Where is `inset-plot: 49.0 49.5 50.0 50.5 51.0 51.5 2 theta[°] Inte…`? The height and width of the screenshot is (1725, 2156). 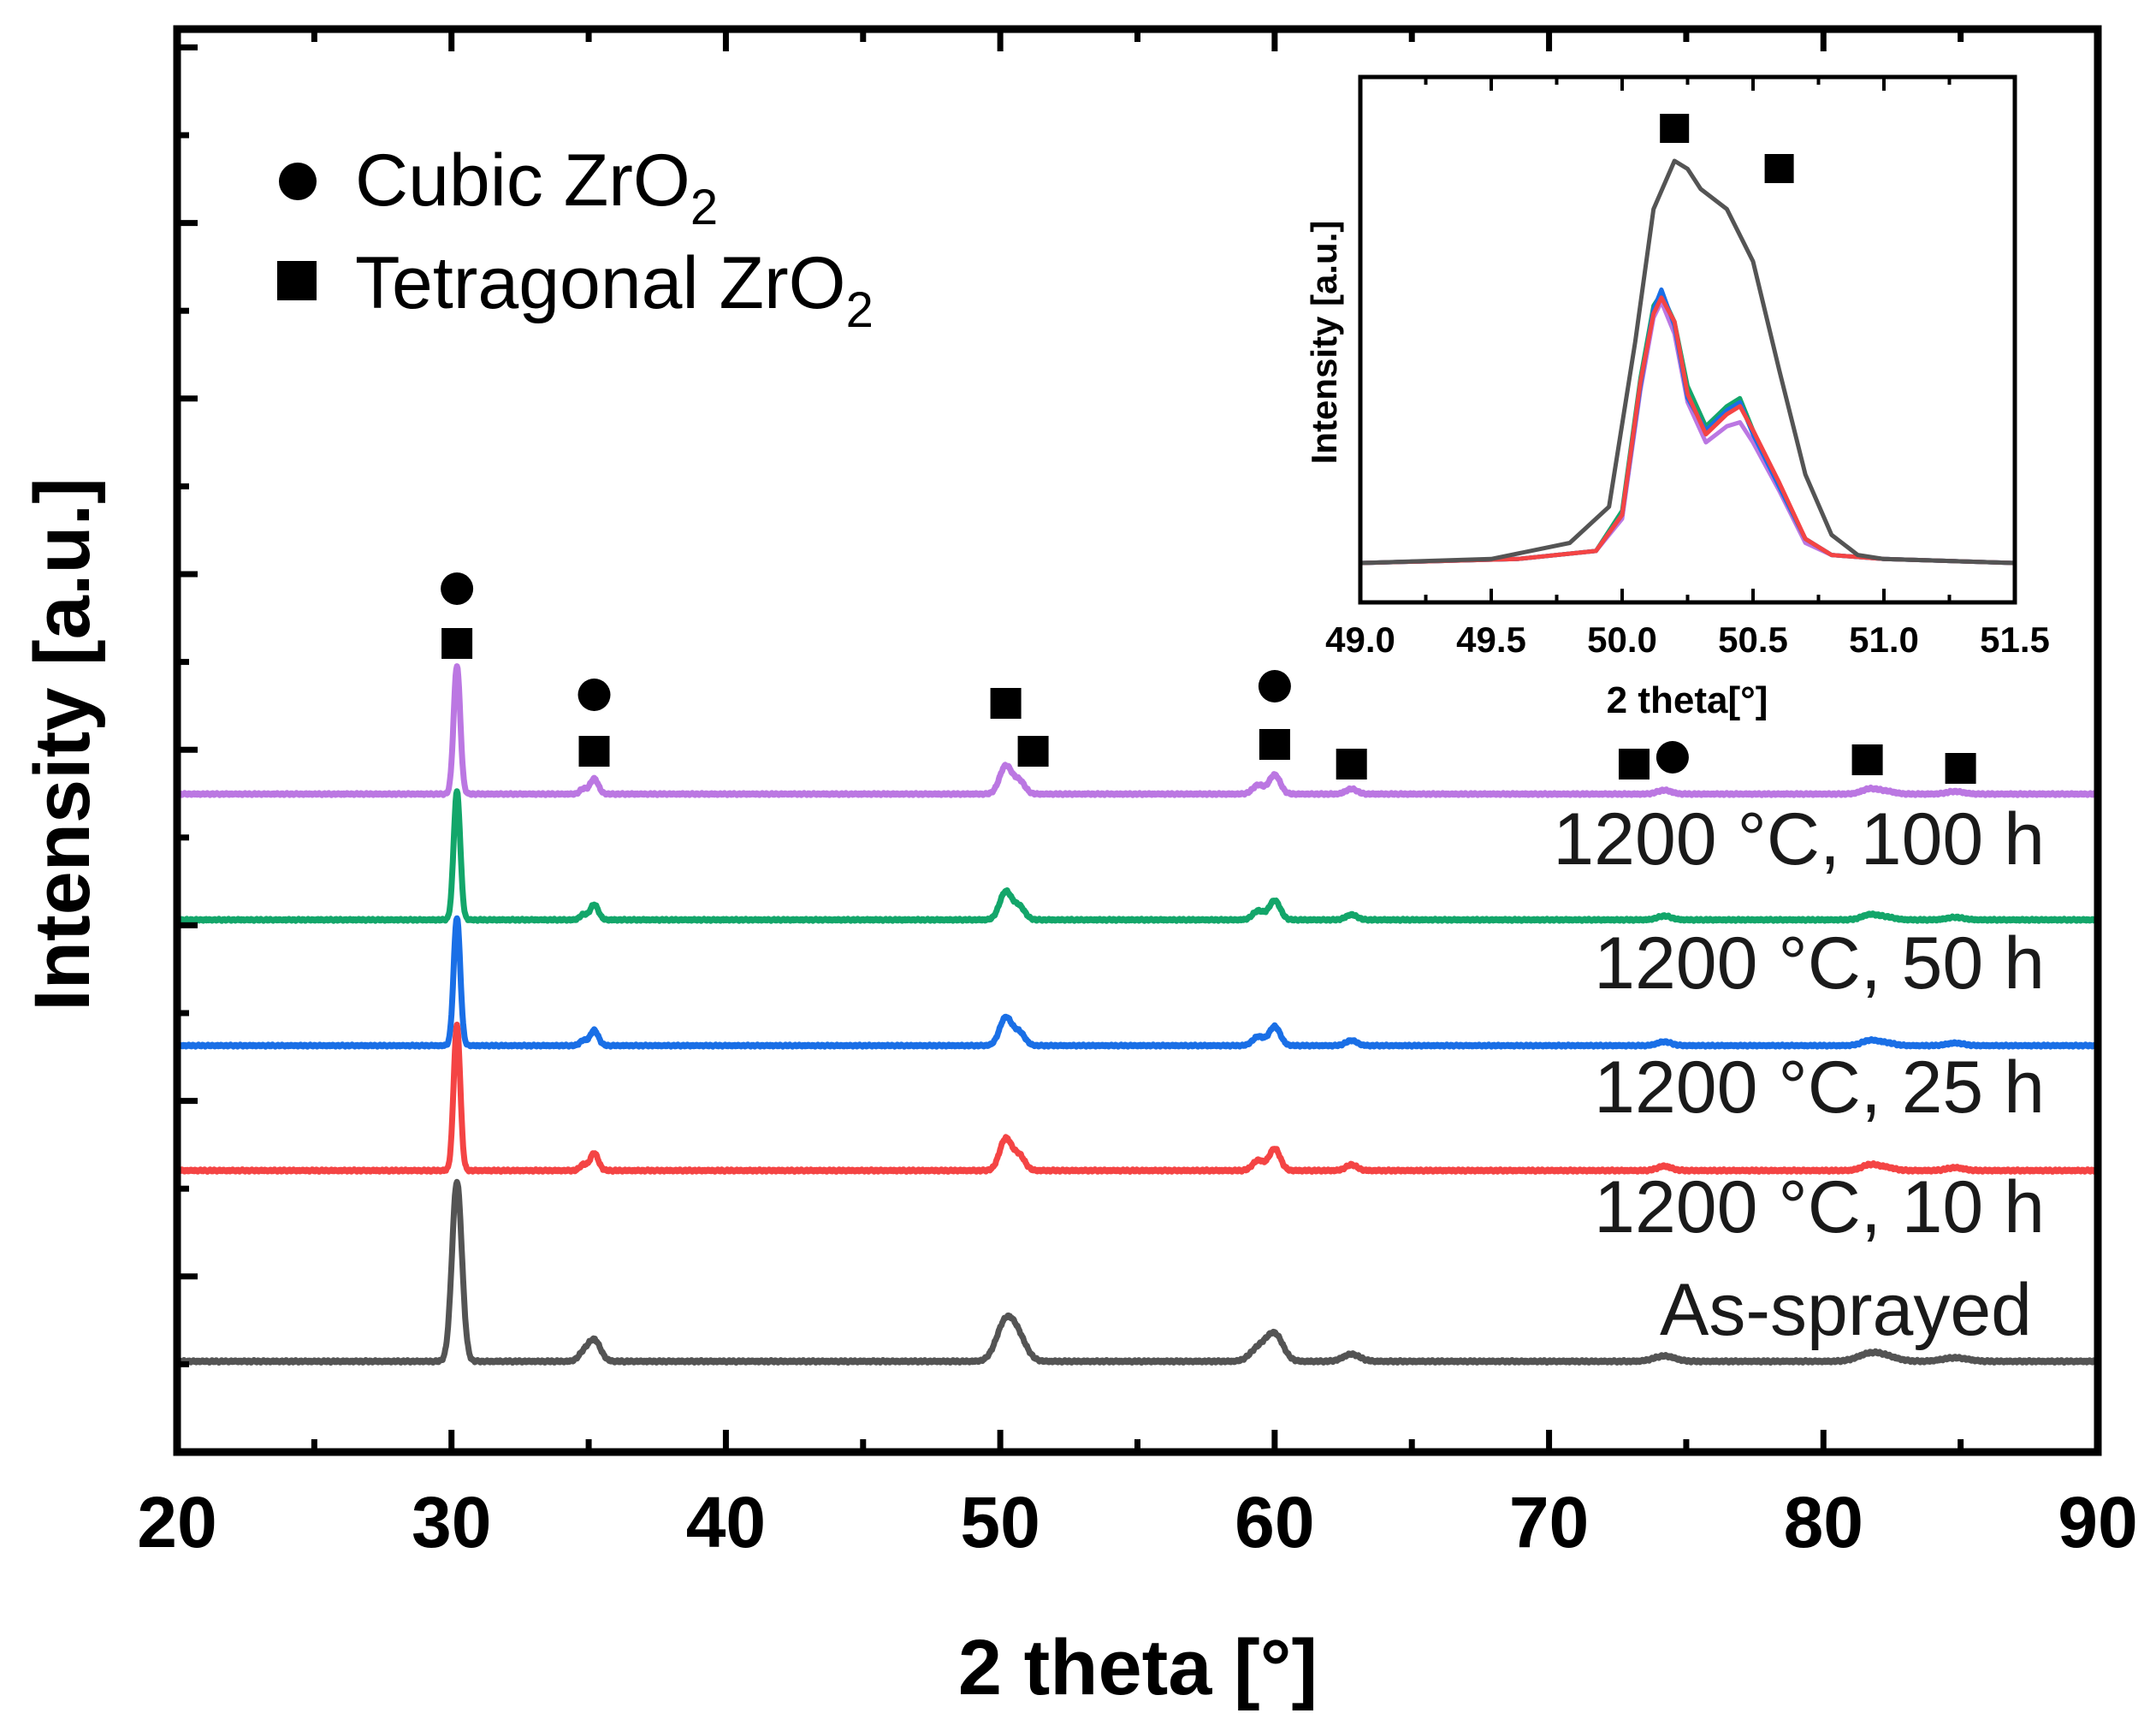 inset-plot: 49.0 49.5 50.0 50.5 51.0 51.5 2 theta[°] Inte… is located at coordinates (1677, 397).